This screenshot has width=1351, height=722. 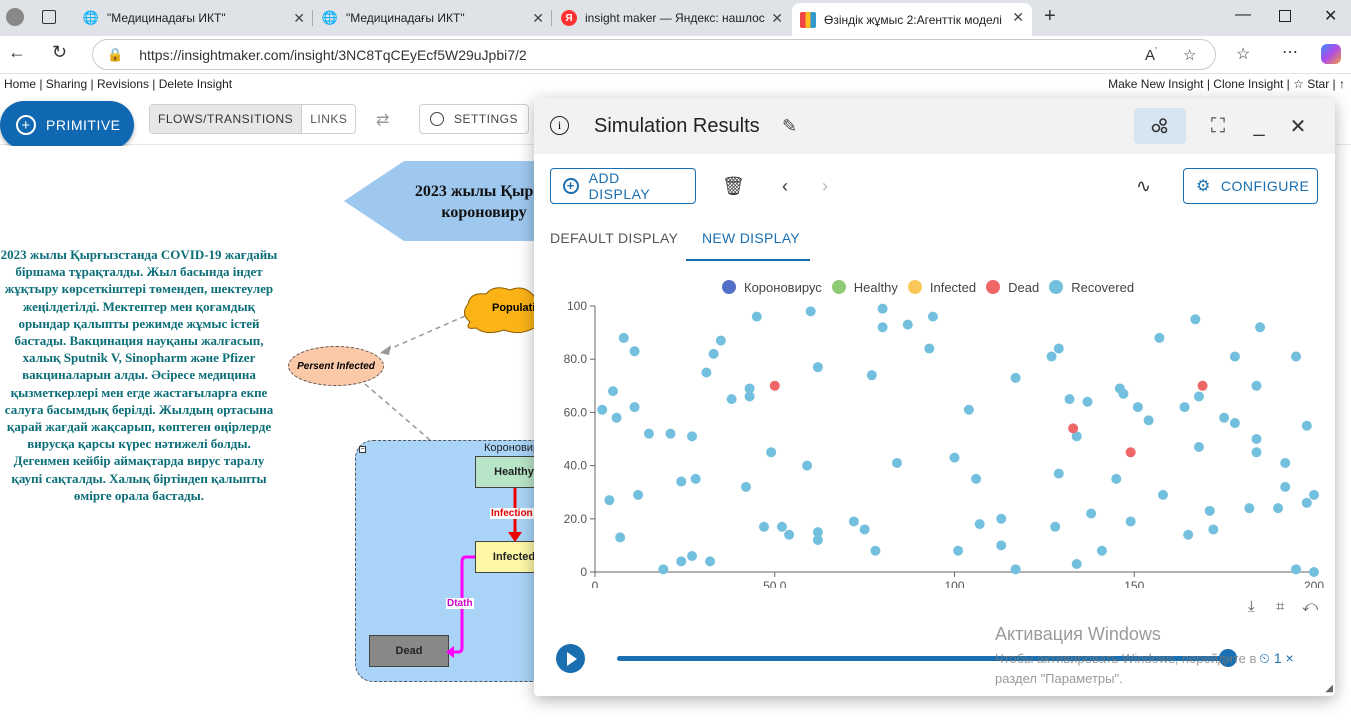 What do you see at coordinates (941, 287) in the screenshot?
I see `legend-item: Infected` at bounding box center [941, 287].